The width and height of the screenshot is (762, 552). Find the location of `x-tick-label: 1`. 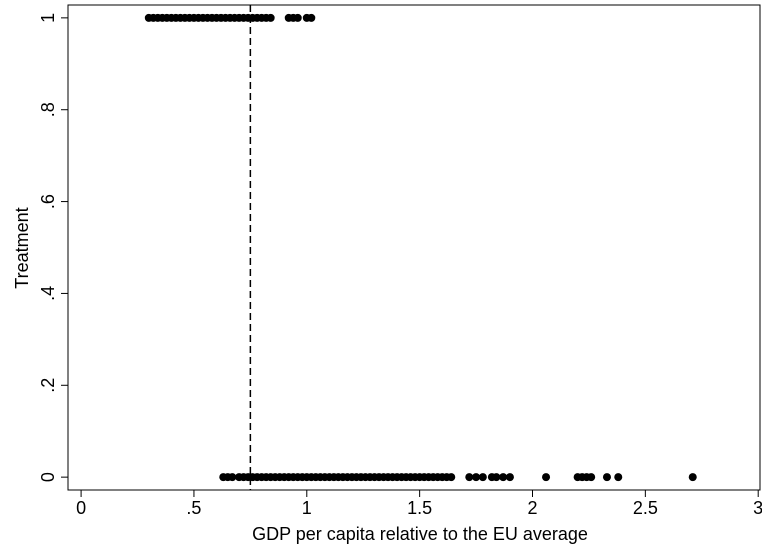

x-tick-label: 1 is located at coordinates (307, 508).